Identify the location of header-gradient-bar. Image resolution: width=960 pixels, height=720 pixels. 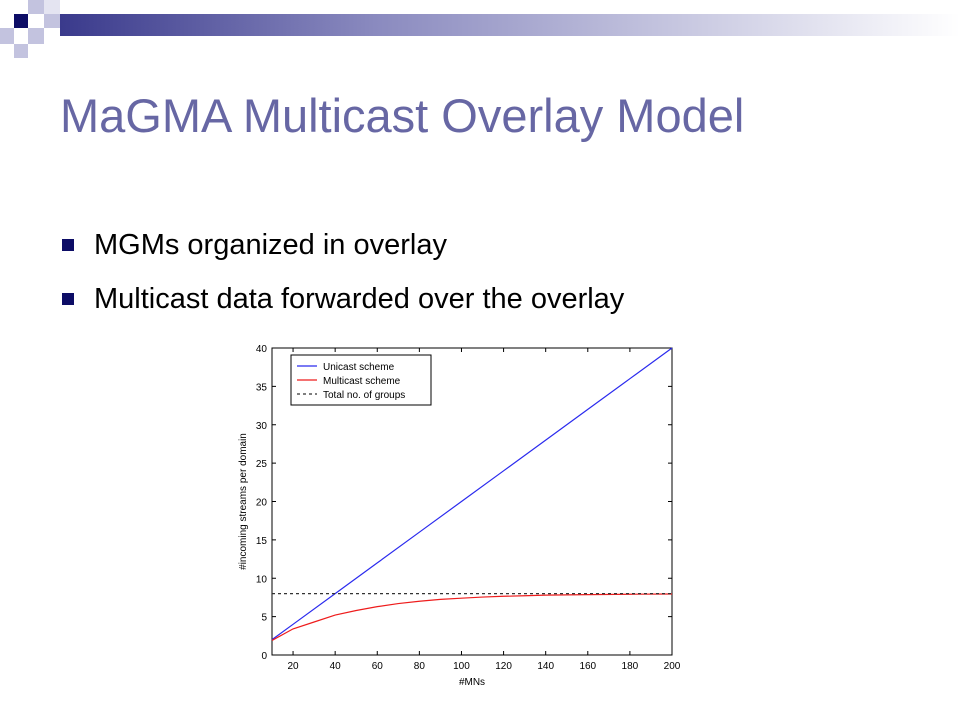
(510, 25).